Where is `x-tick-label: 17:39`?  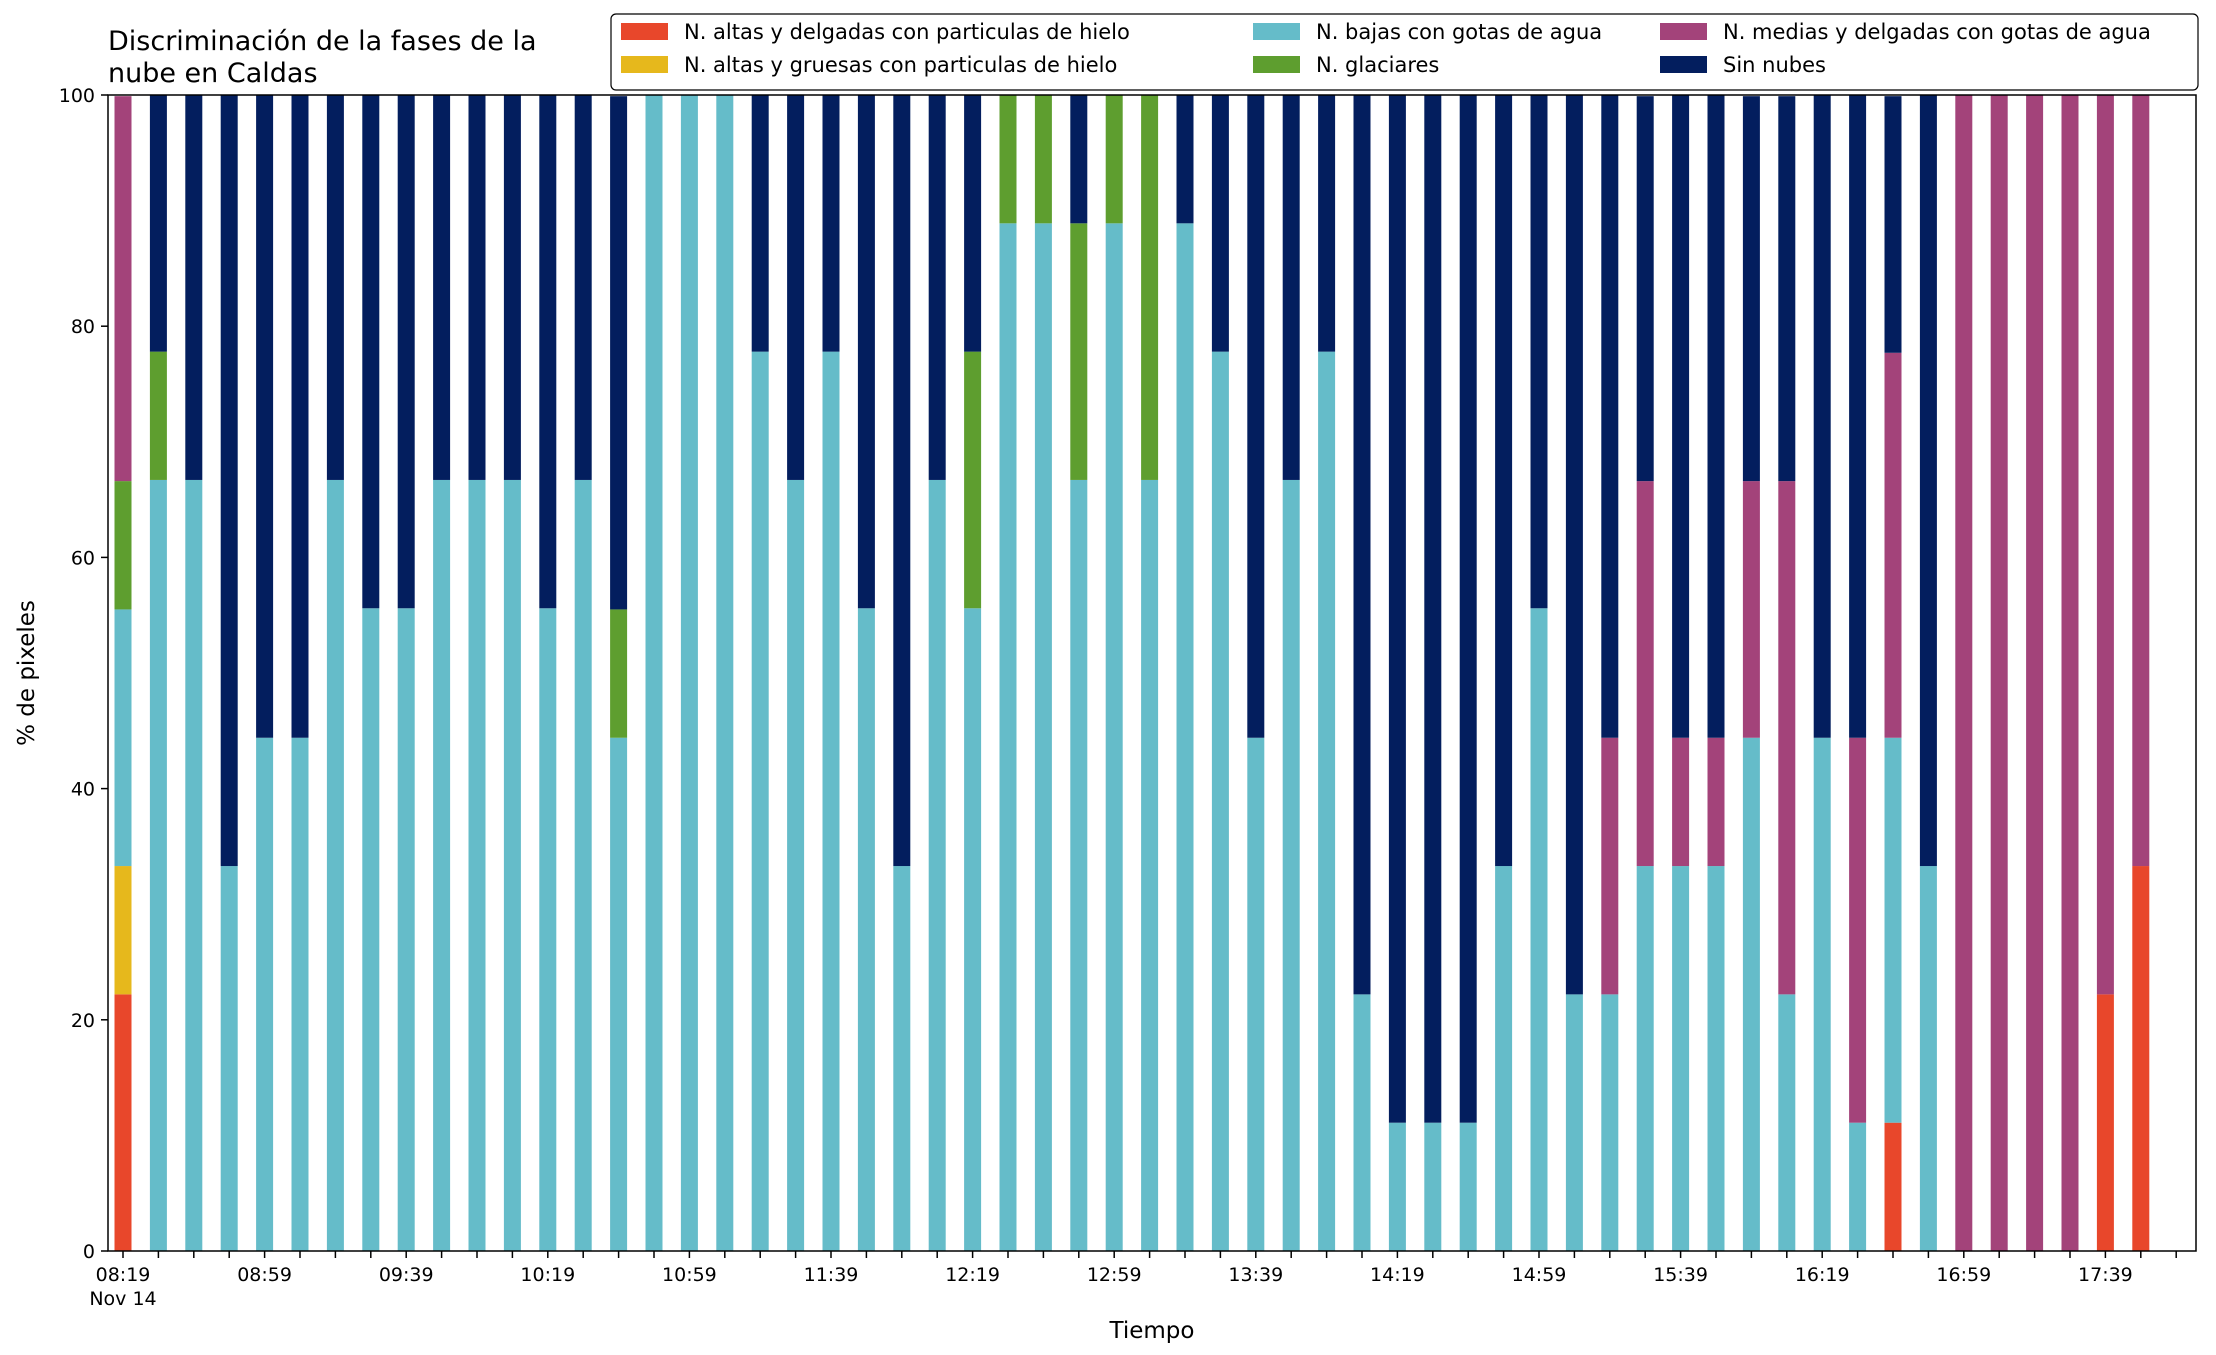
x-tick-label: 17:39 is located at coordinates (2105, 1275).